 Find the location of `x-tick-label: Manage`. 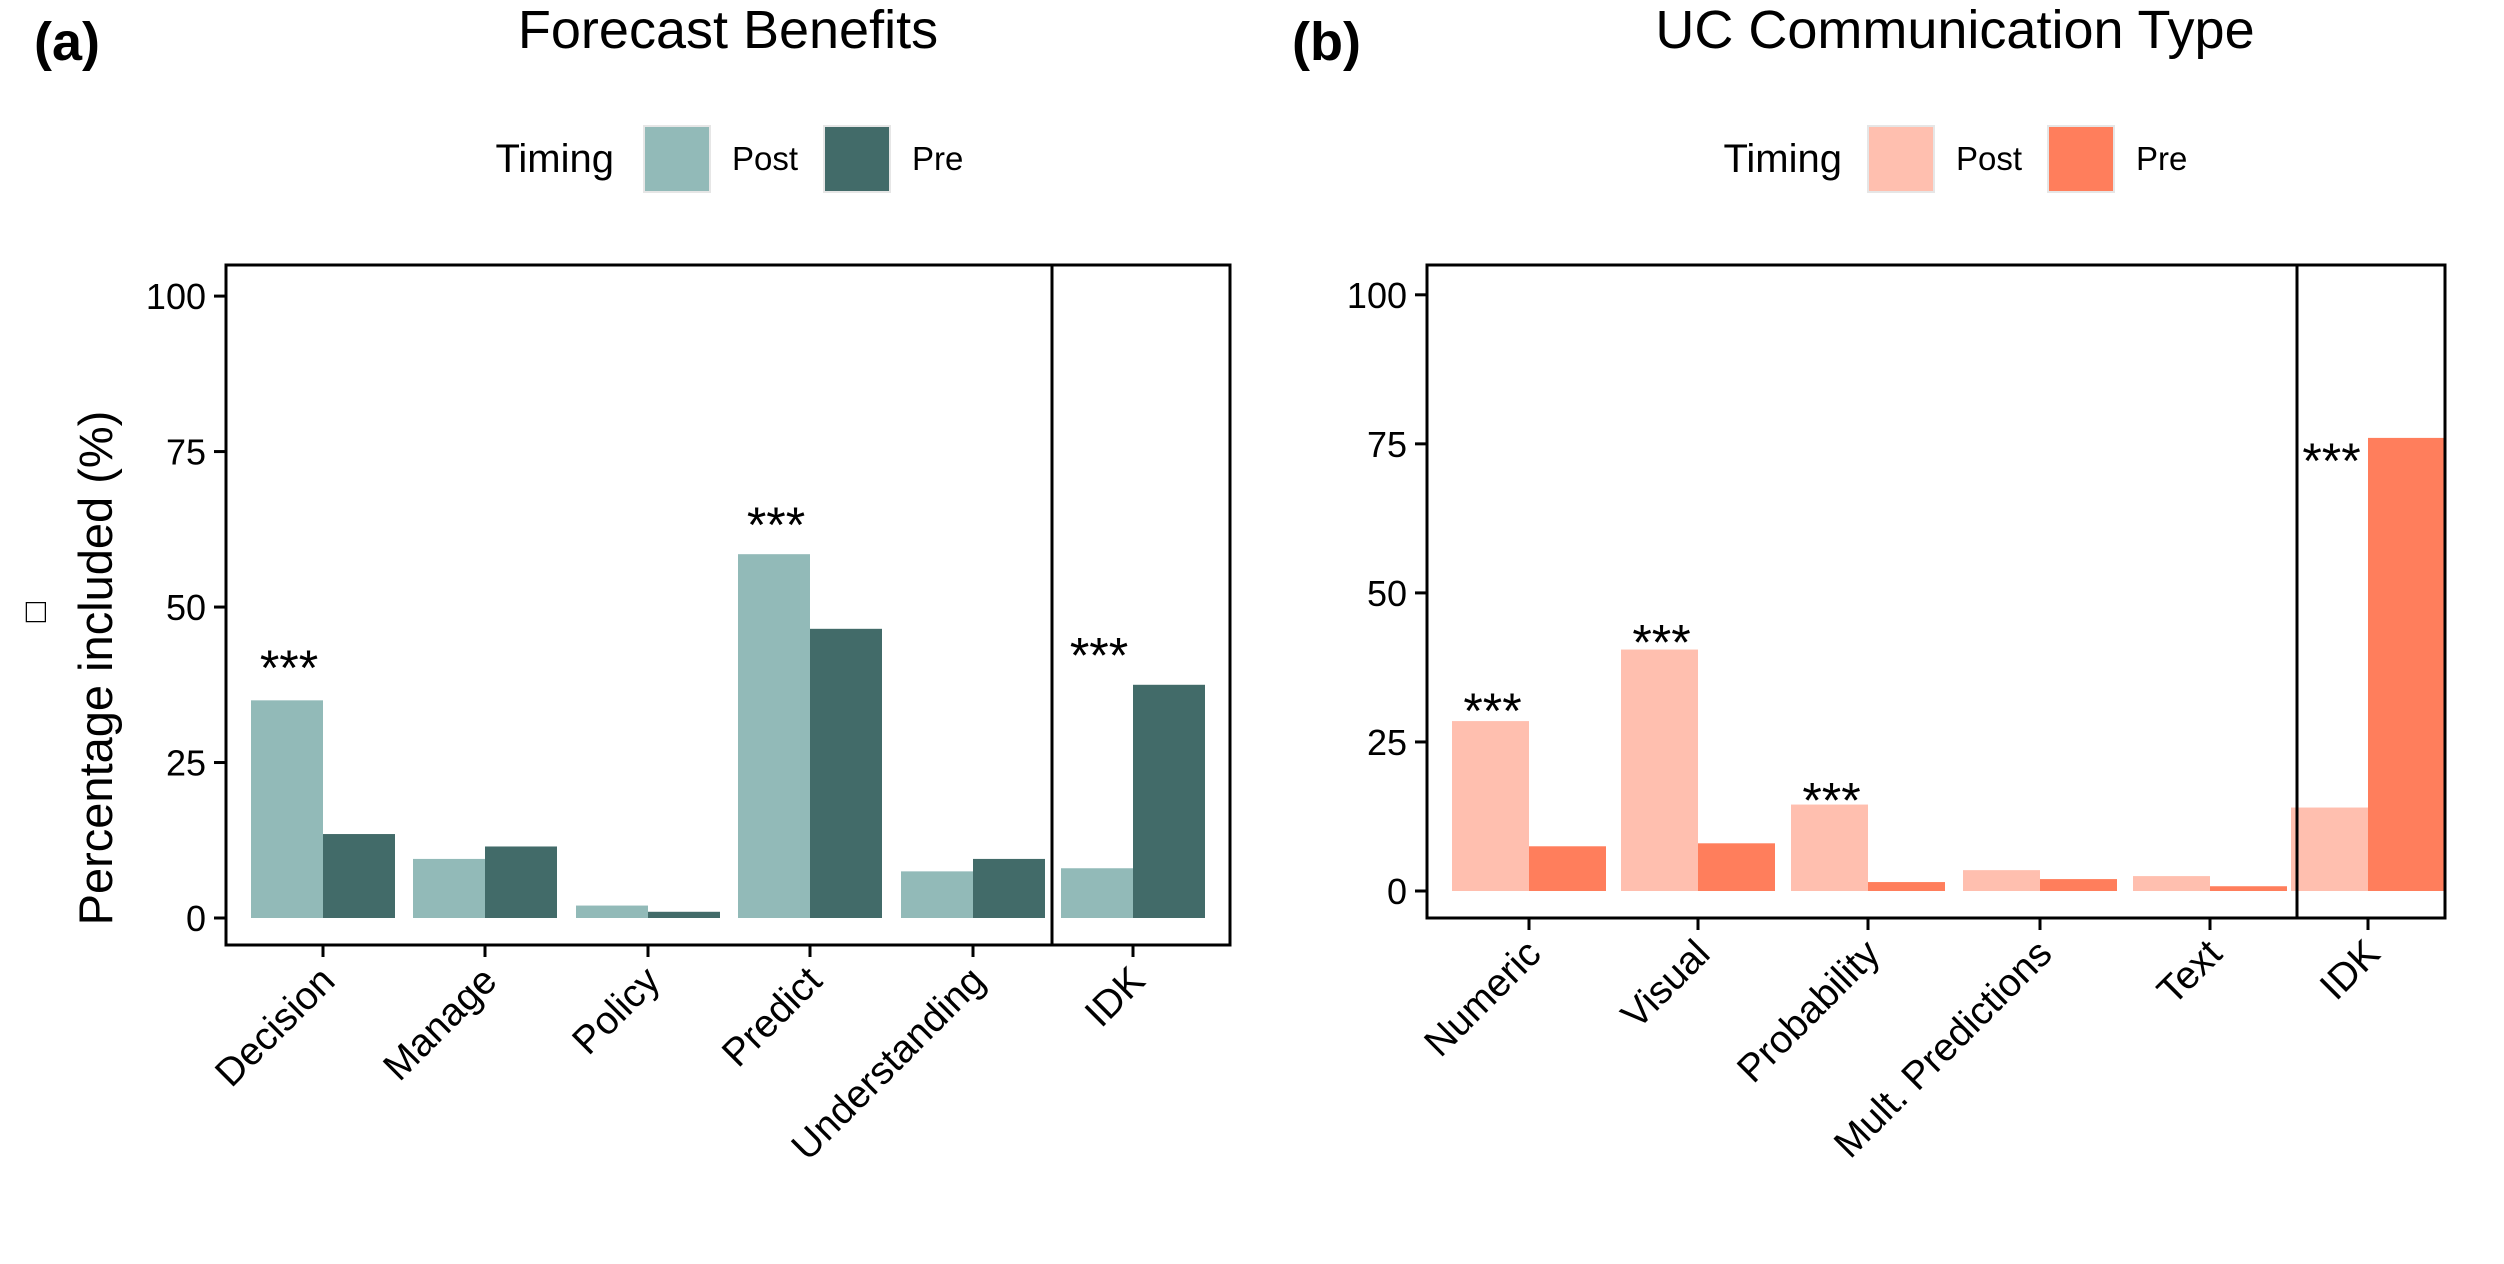

x-tick-label: Manage is located at coordinates (440, 1024).